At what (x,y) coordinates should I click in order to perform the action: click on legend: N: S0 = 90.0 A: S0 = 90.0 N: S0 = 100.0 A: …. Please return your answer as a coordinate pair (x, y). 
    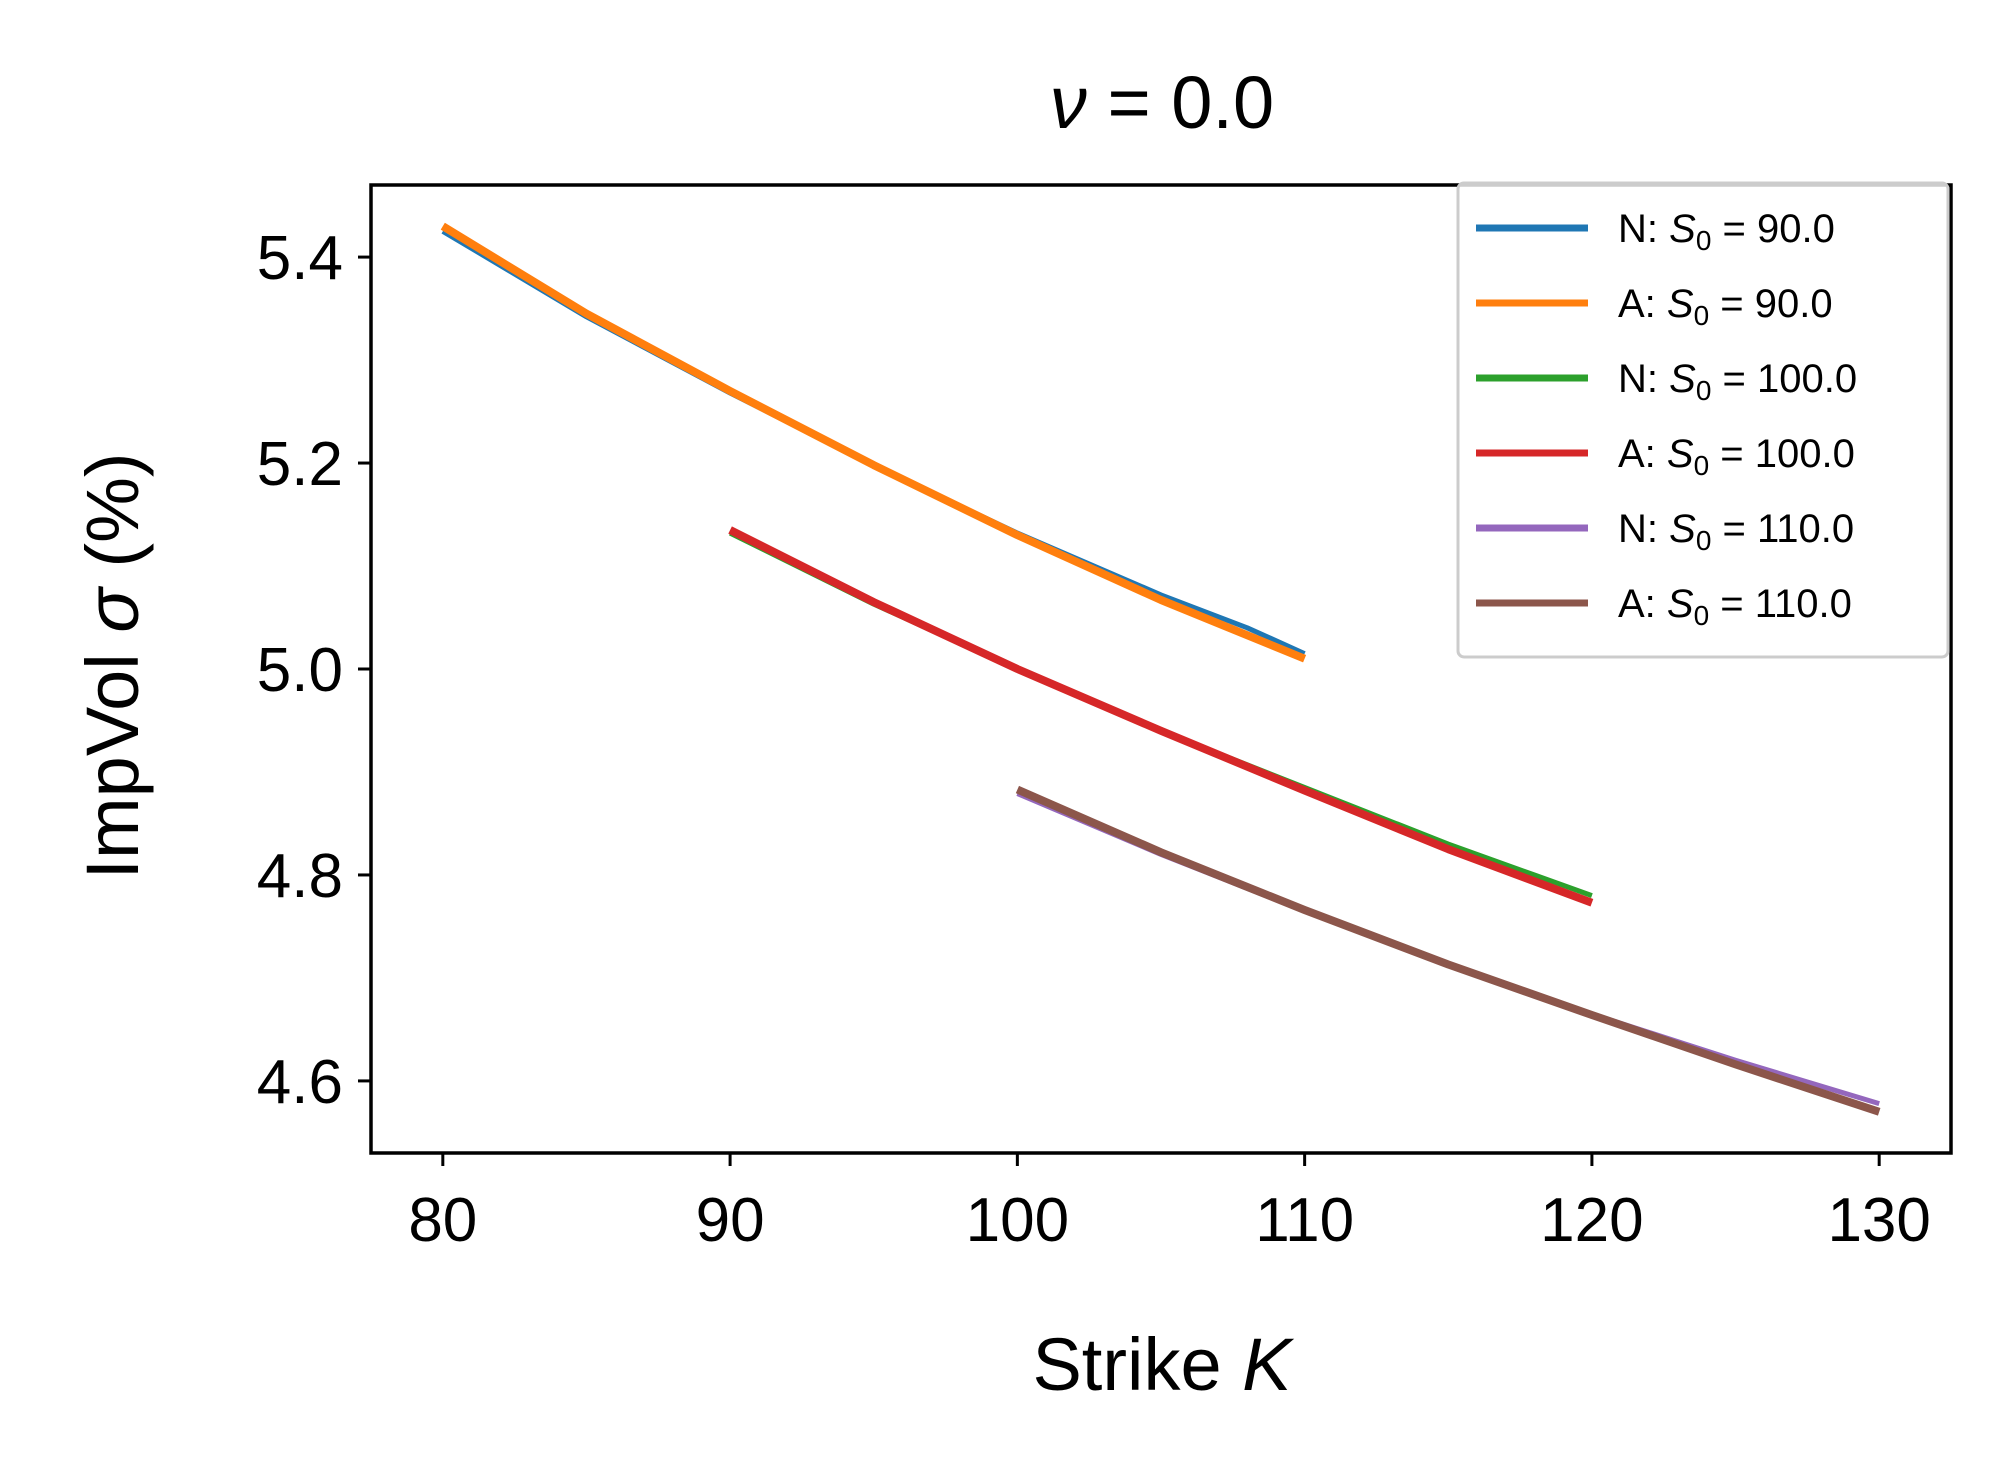
    Looking at the image, I should click on (1703, 420).